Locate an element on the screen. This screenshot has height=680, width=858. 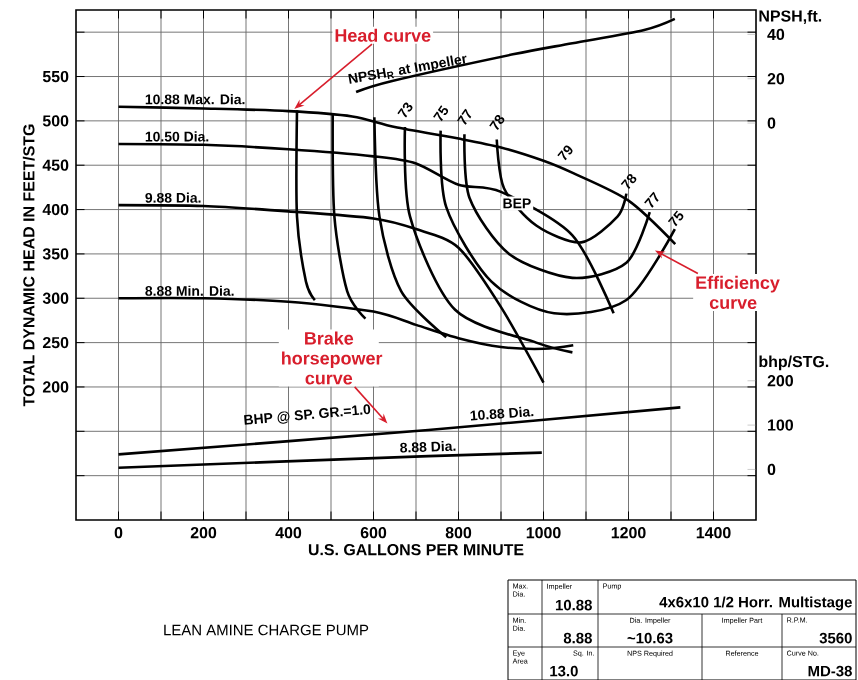
annotation: Brake horsepower curve is located at coordinates (332, 358).